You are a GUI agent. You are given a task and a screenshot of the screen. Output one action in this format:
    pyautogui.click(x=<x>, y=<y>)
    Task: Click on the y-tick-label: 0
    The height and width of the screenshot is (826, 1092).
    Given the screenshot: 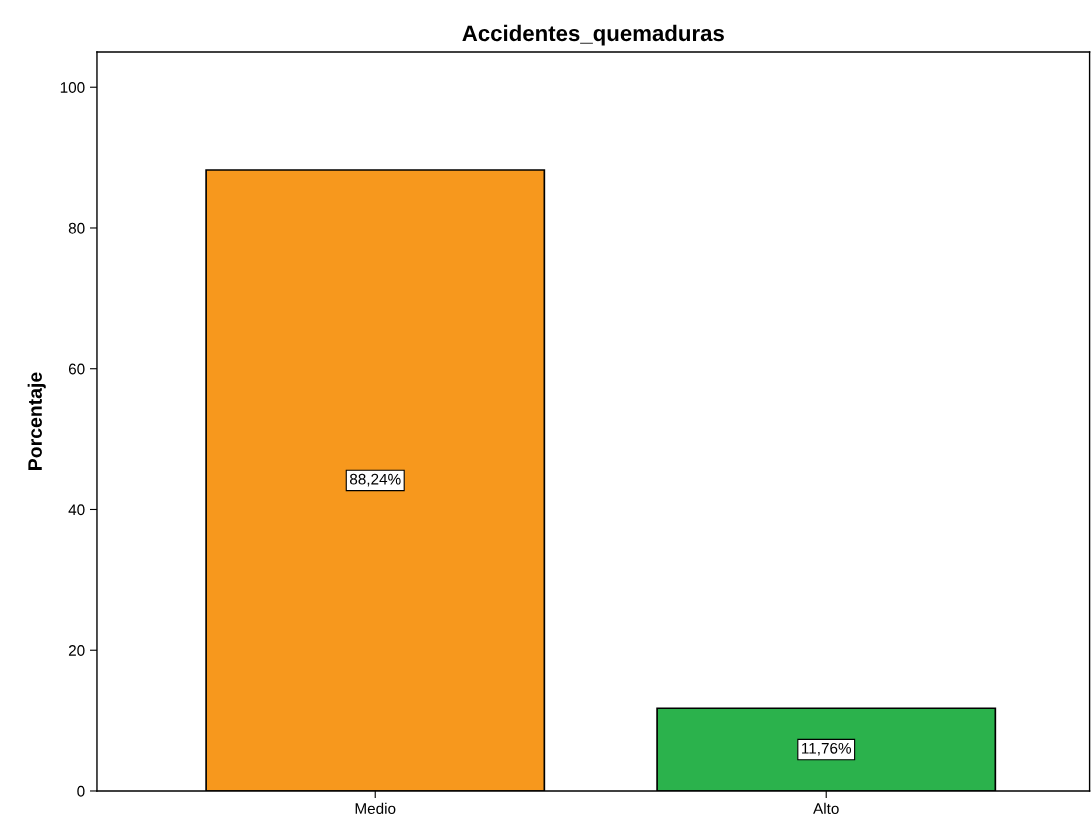 What is the action you would take?
    pyautogui.click(x=81, y=791)
    